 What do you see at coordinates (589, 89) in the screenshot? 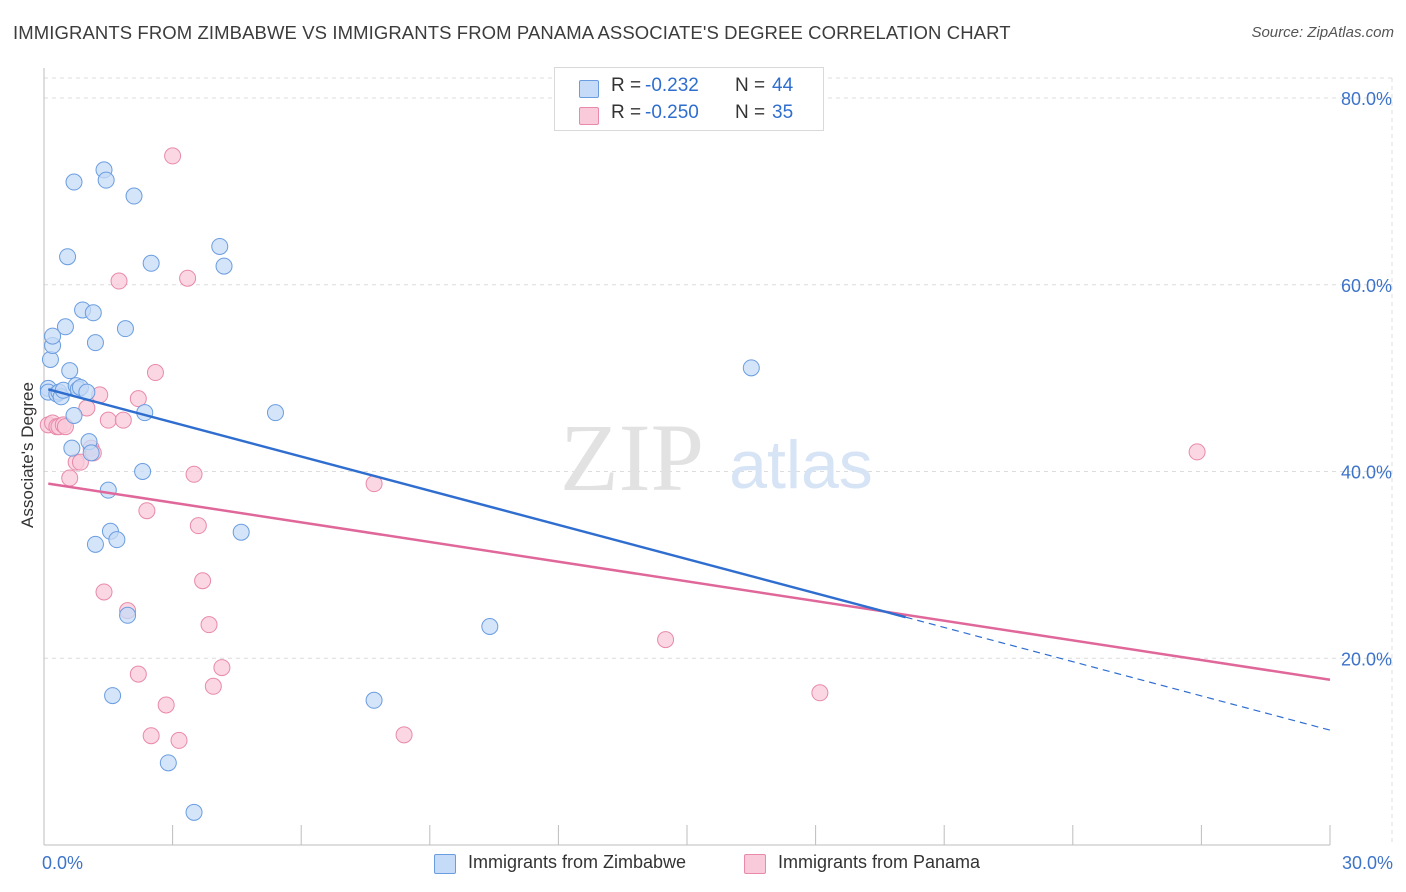
I see `legend-swatch-zimbabwe` at bounding box center [589, 89].